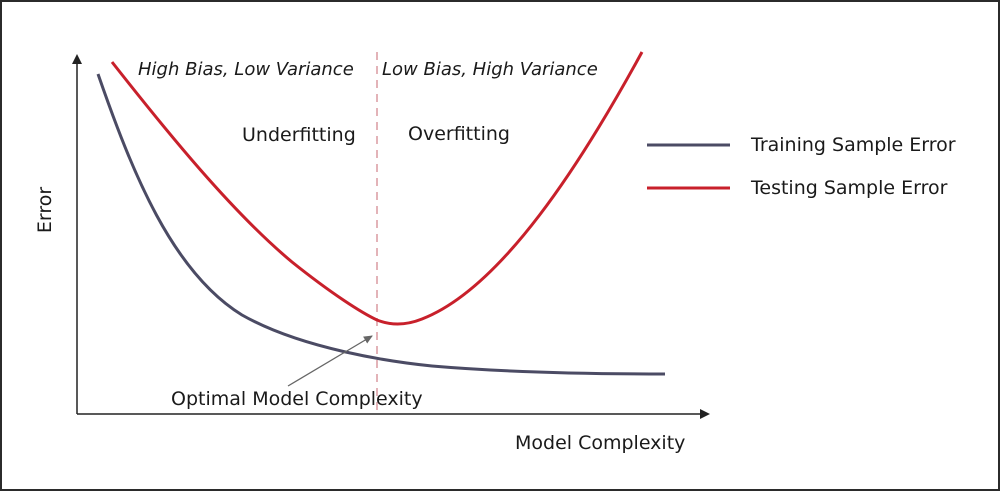 The height and width of the screenshot is (493, 1000). What do you see at coordinates (600, 443) in the screenshot?
I see `x-axis-label: Model Complexity` at bounding box center [600, 443].